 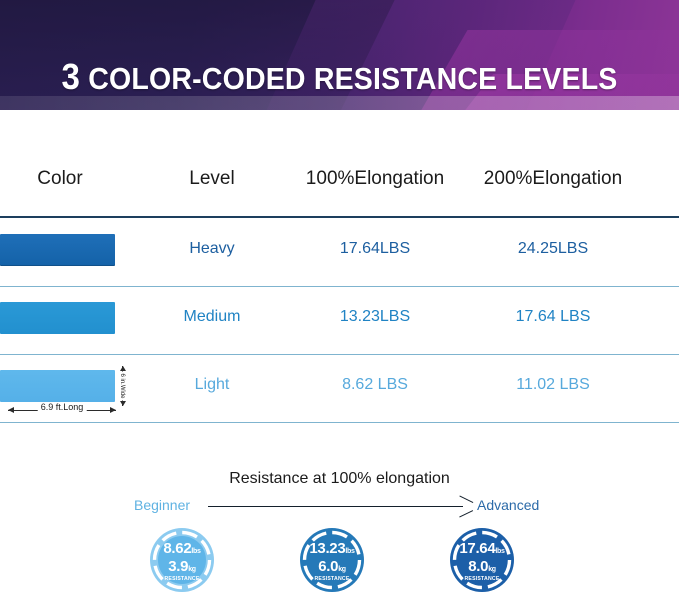 What do you see at coordinates (62, 407) in the screenshot?
I see `dimension-length-label: 6.9 ft.Long` at bounding box center [62, 407].